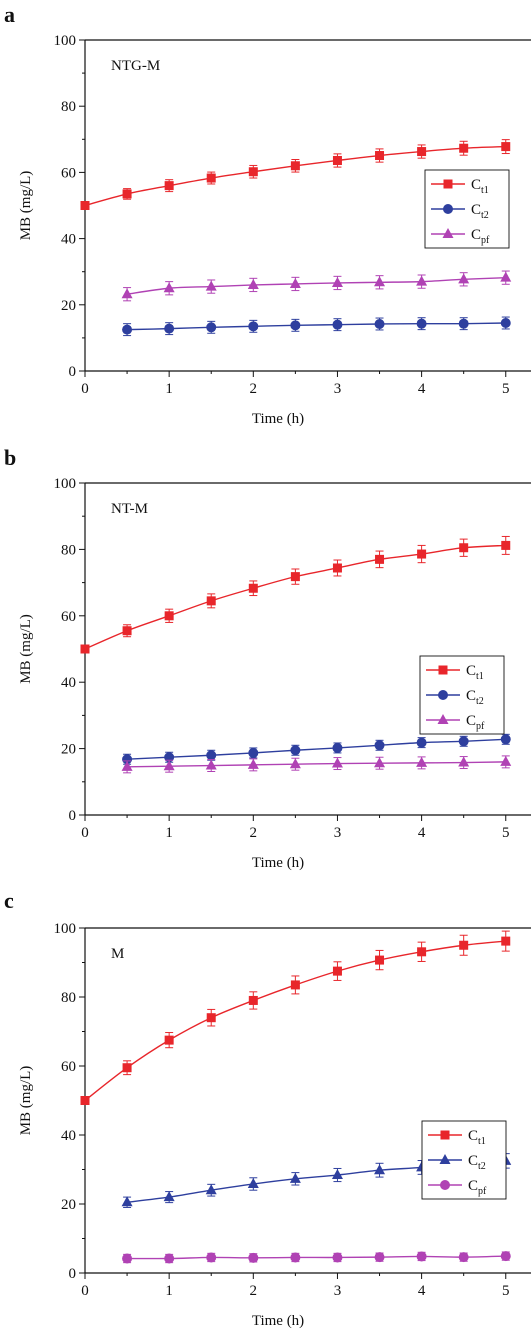 This screenshot has height=1339, width=531. Describe the element at coordinates (10, 457) in the screenshot. I see `panel-label: b` at that location.